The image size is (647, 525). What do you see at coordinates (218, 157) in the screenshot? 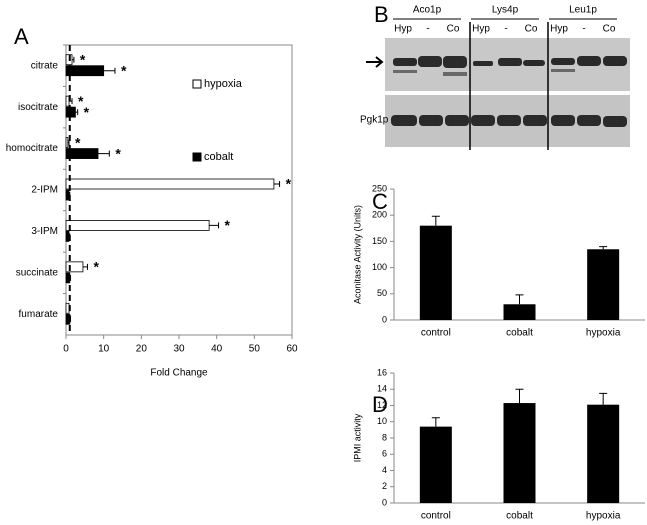
I see `legend-label: cobalt` at bounding box center [218, 157].